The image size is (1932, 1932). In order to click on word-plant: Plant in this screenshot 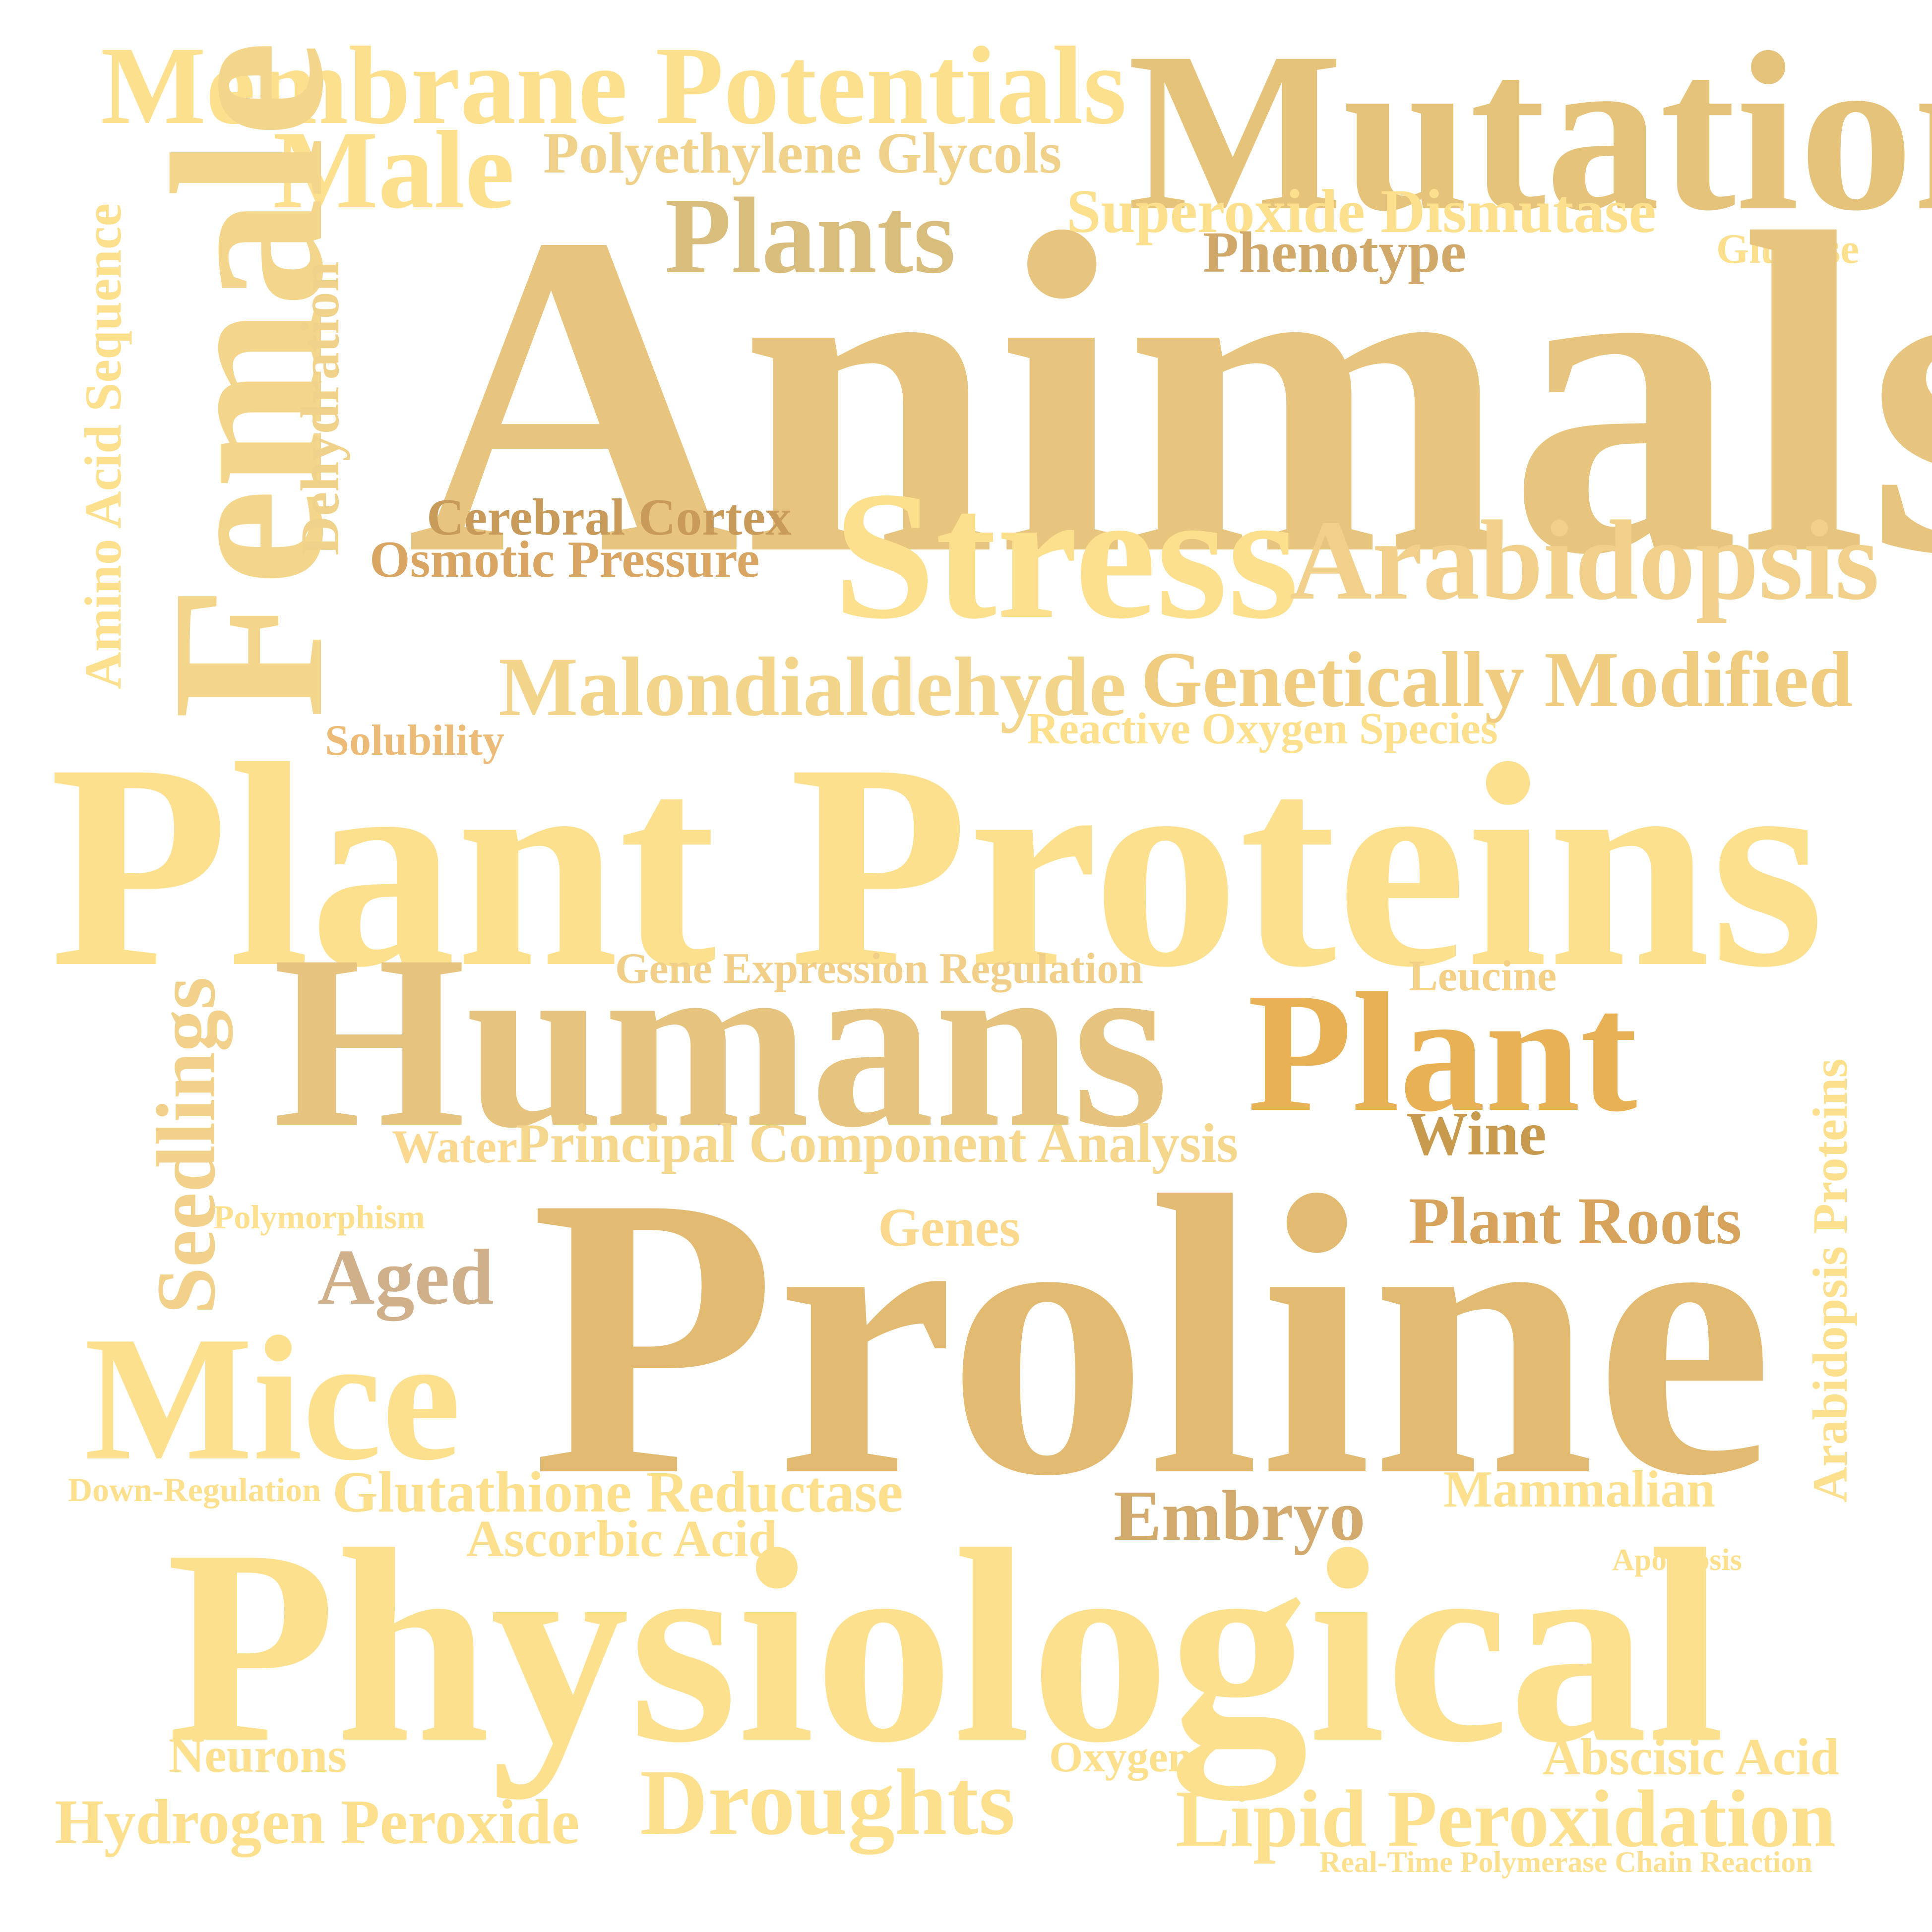, I will do `click(1442, 1052)`.